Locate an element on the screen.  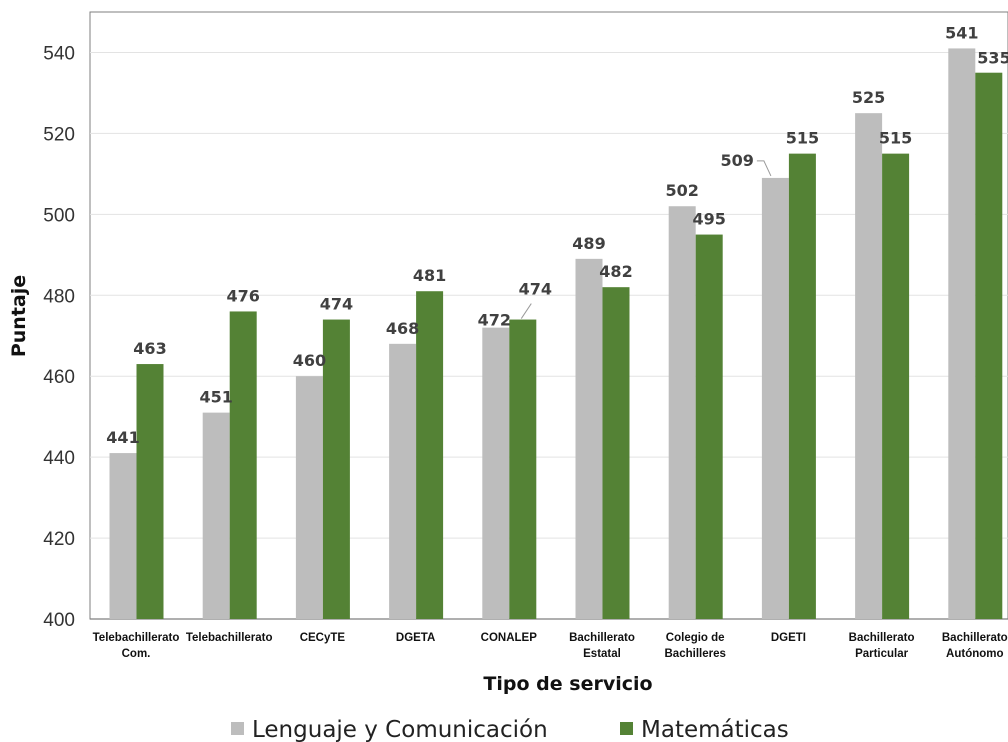
data-label-lenguaje: 451 is located at coordinates (215, 397).